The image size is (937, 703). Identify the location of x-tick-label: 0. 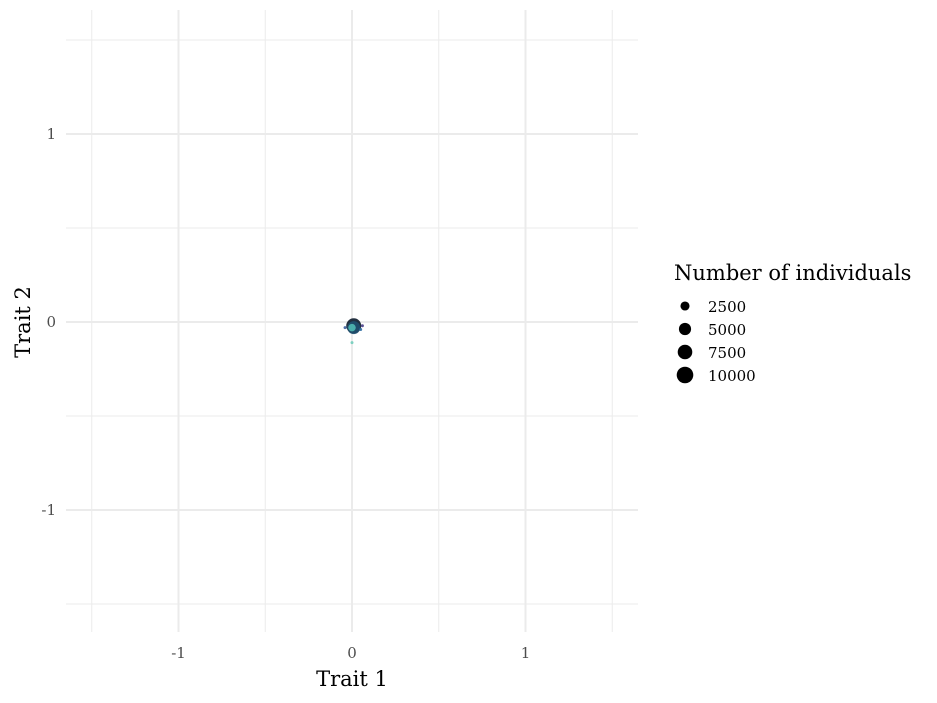
(352, 653).